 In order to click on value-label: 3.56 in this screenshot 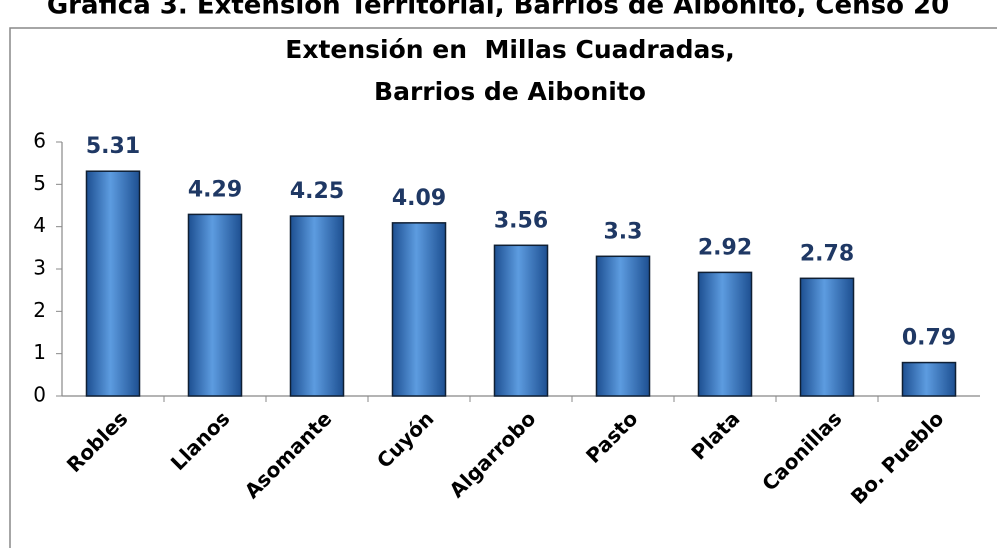, I will do `click(521, 220)`.